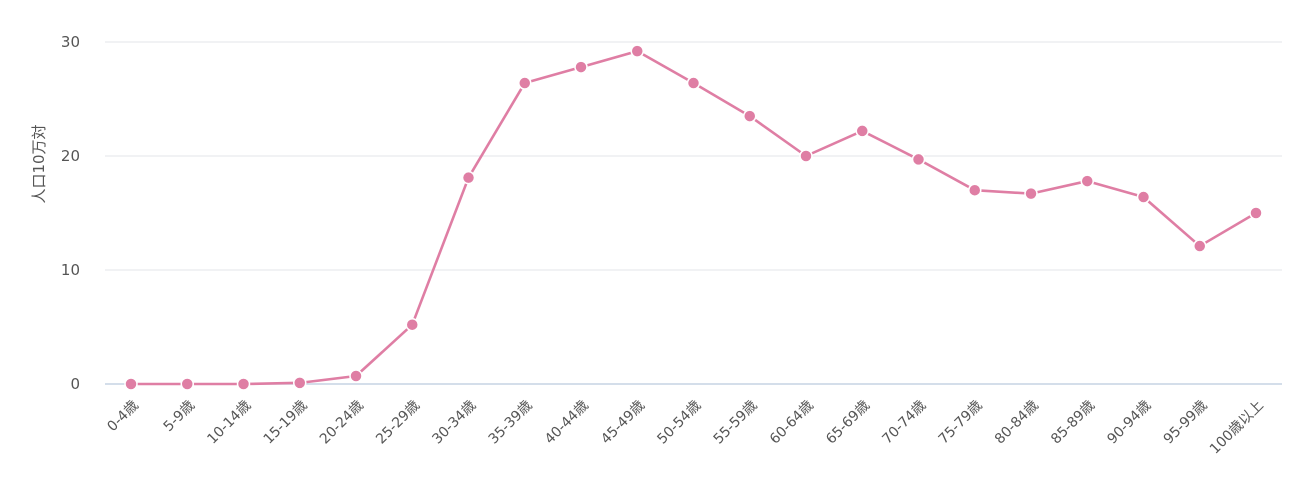  I want to click on x-tick-label: 90-94歳, so click(1129, 423).